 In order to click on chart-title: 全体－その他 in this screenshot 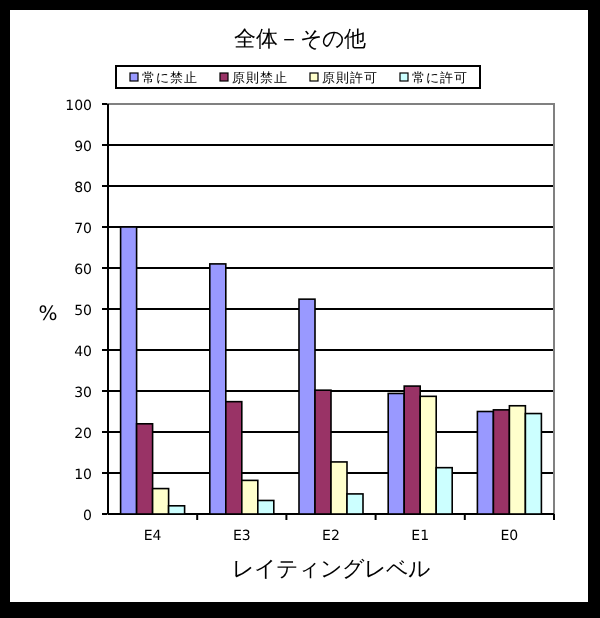, I will do `click(300, 39)`.